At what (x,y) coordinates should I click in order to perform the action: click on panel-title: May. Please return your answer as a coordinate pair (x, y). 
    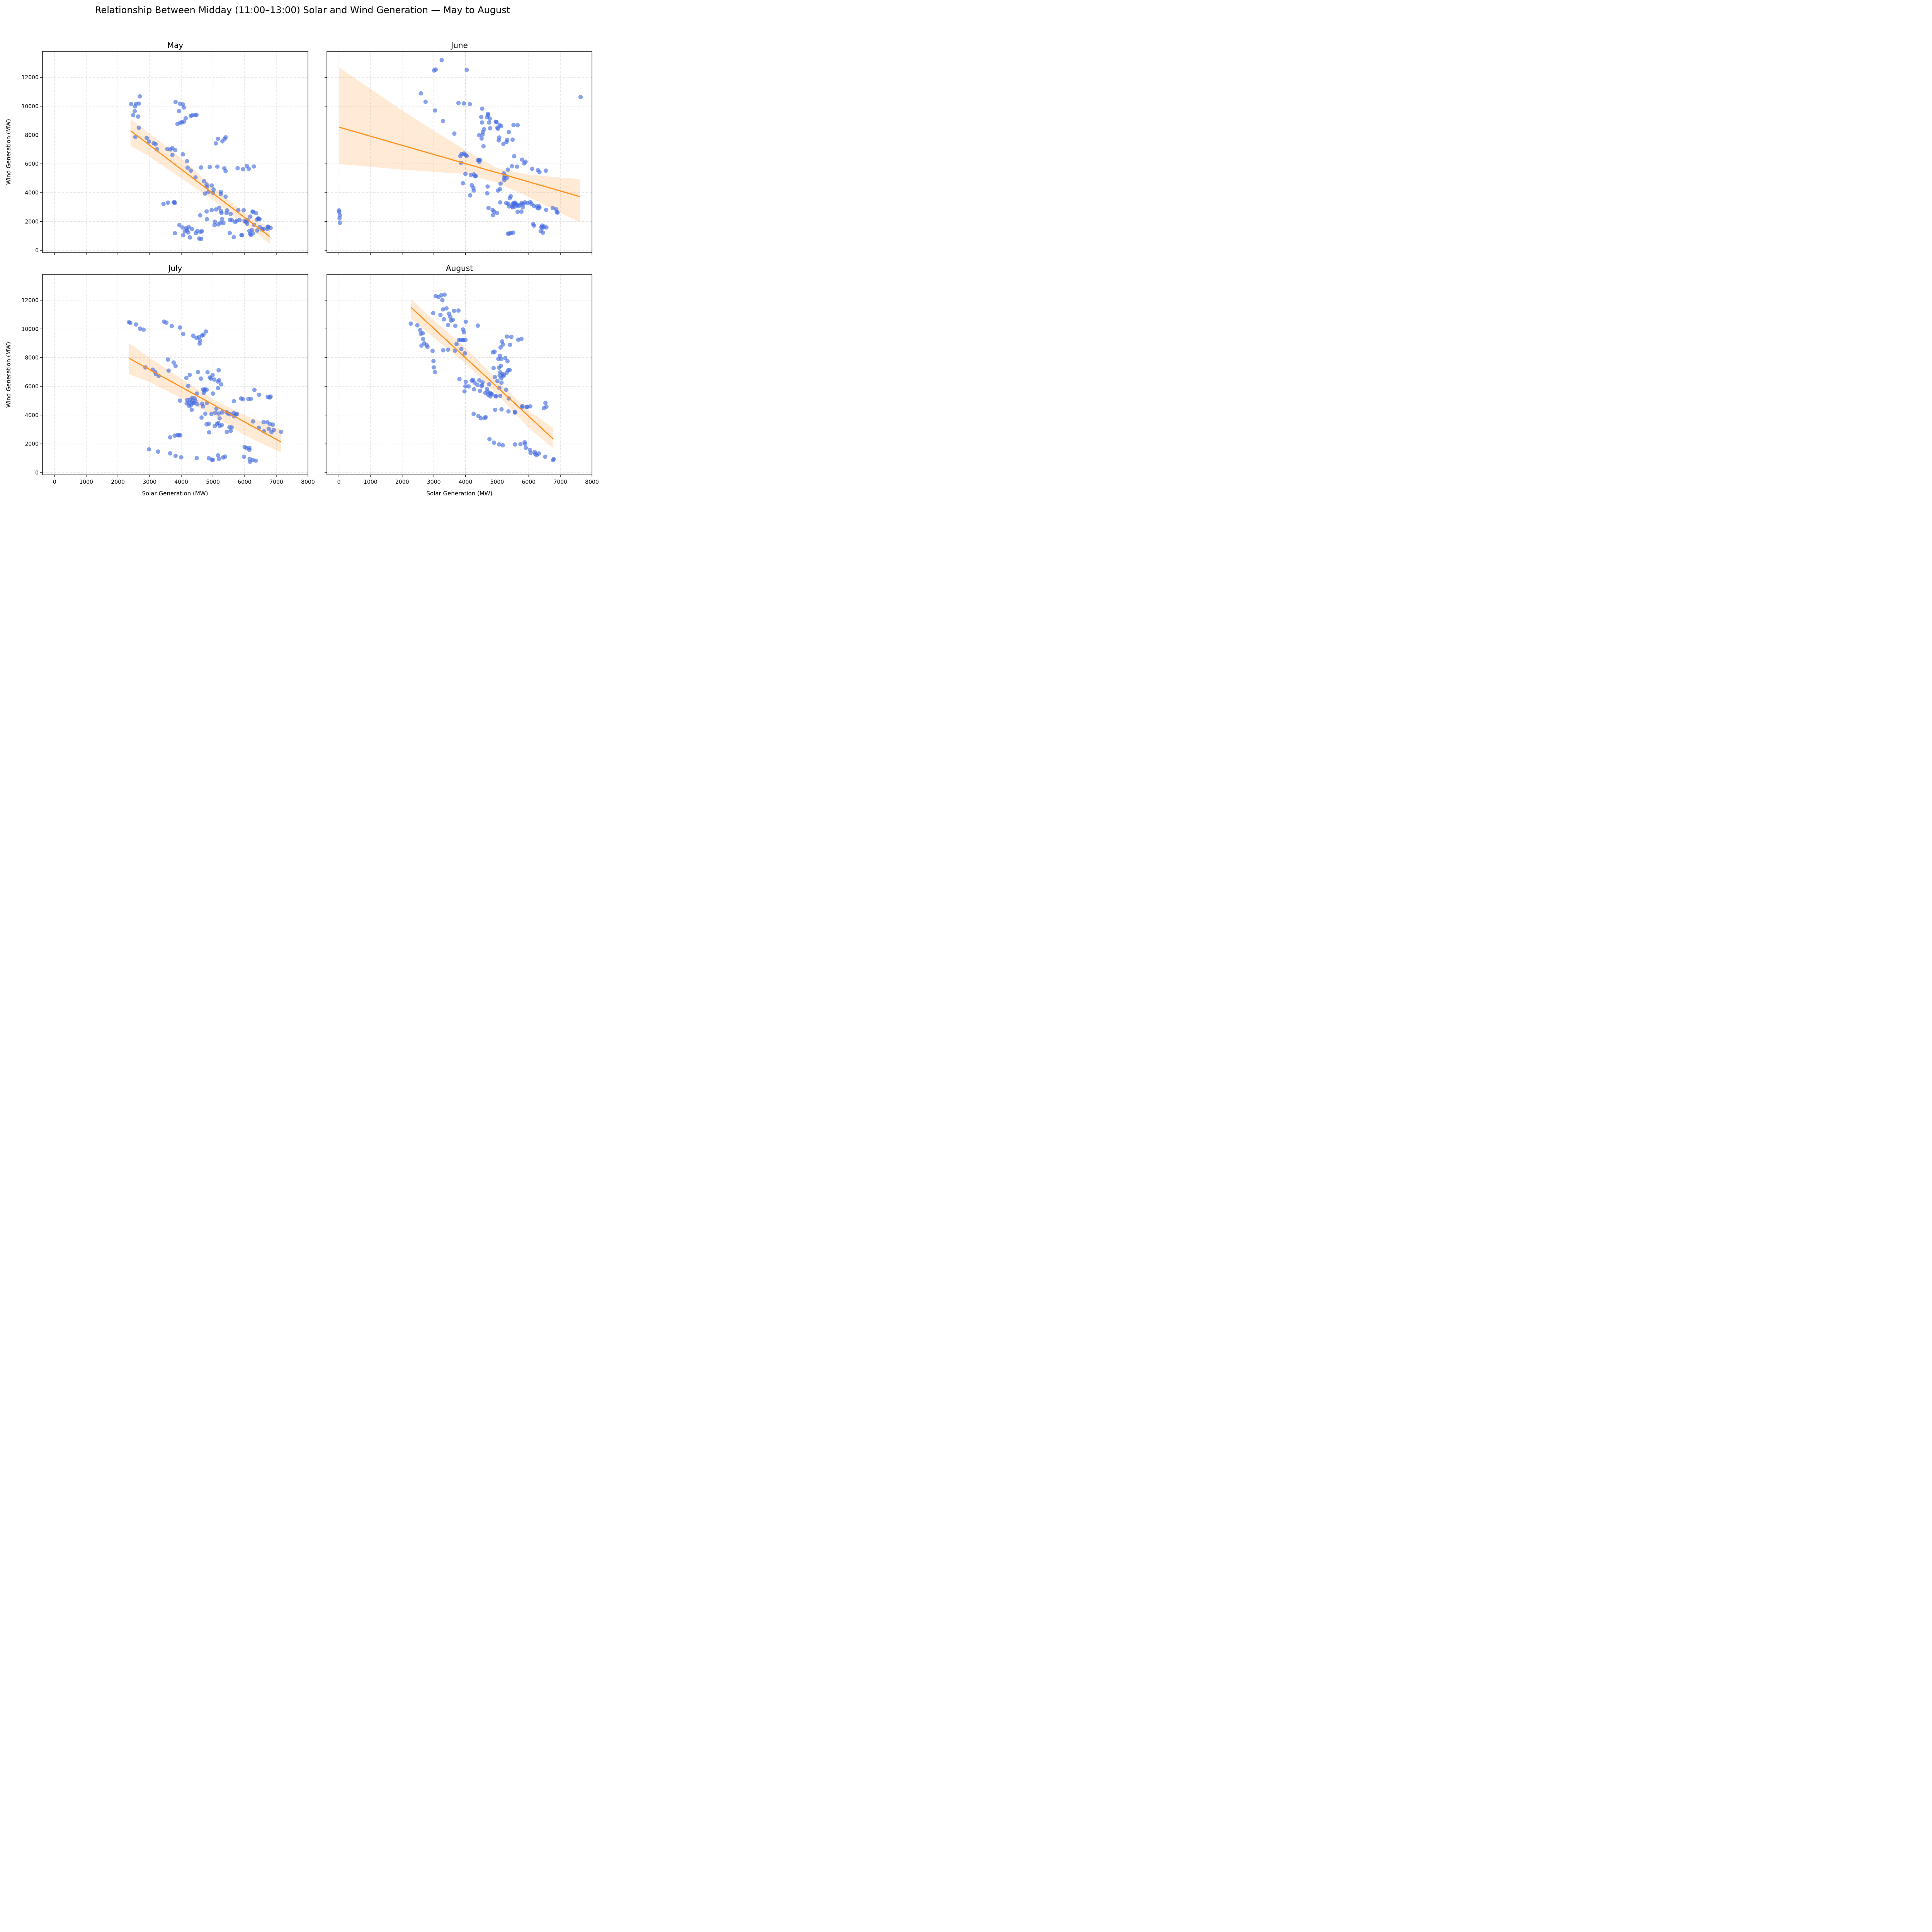
    Looking at the image, I should click on (176, 45).